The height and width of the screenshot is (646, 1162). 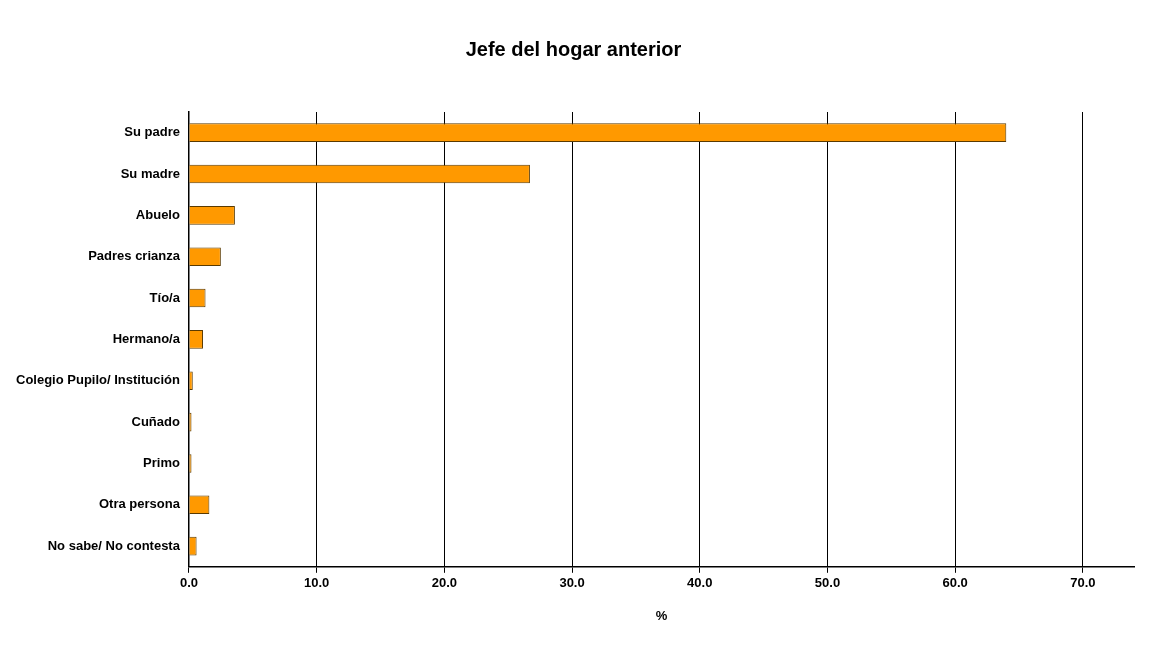 I want to click on x-tick-label: 60.0, so click(x=955, y=583).